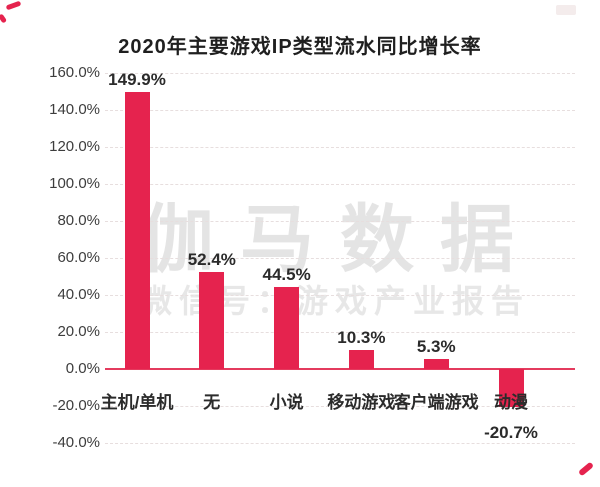  What do you see at coordinates (137, 402) in the screenshot?
I see `x-axis-category-label: 主机/单机` at bounding box center [137, 402].